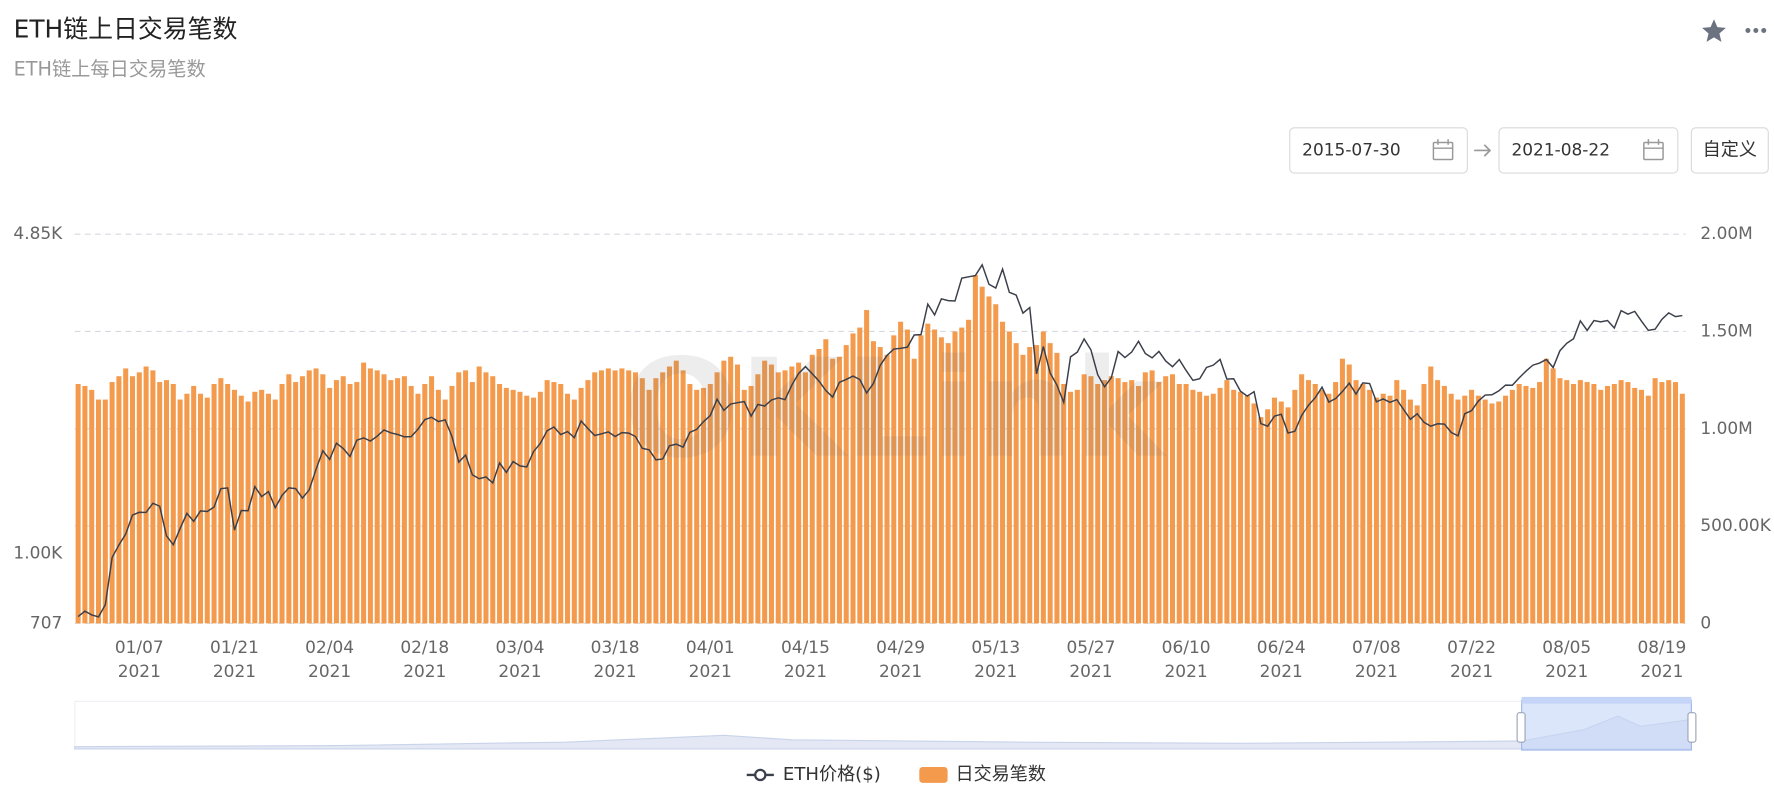 This screenshot has height=797, width=1774. Describe the element at coordinates (885, 723) in the screenshot. I see `data-zoom` at that location.